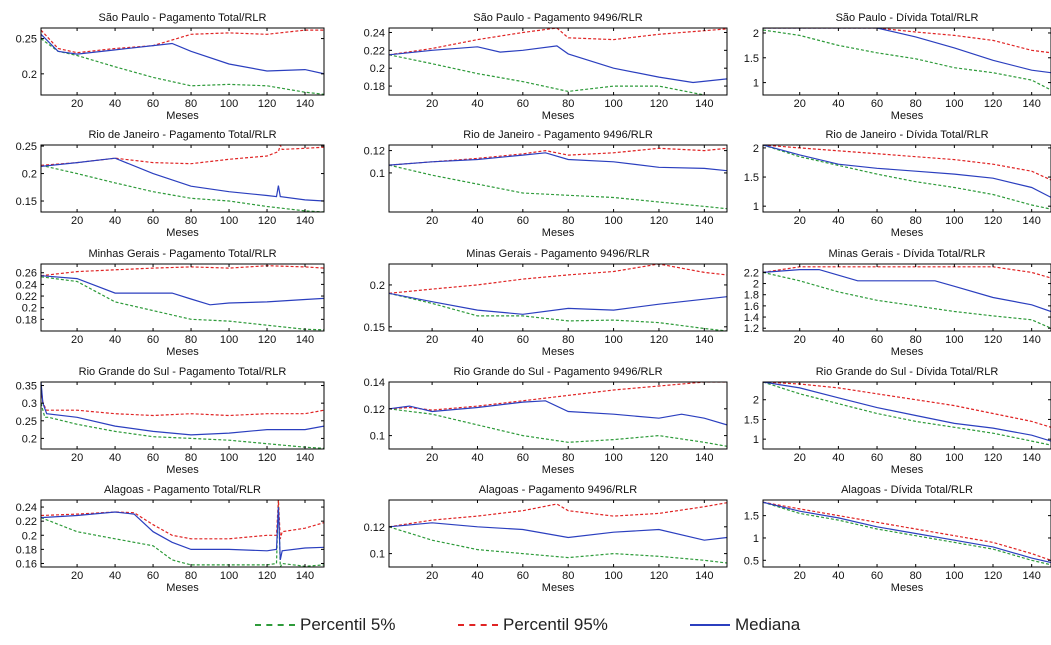 Image resolution: width=1051 pixels, height=645 pixels. What do you see at coordinates (182, 135) in the screenshot?
I see `subplot-title: Rio de Janeiro - Pagamento Total/RLR` at bounding box center [182, 135].